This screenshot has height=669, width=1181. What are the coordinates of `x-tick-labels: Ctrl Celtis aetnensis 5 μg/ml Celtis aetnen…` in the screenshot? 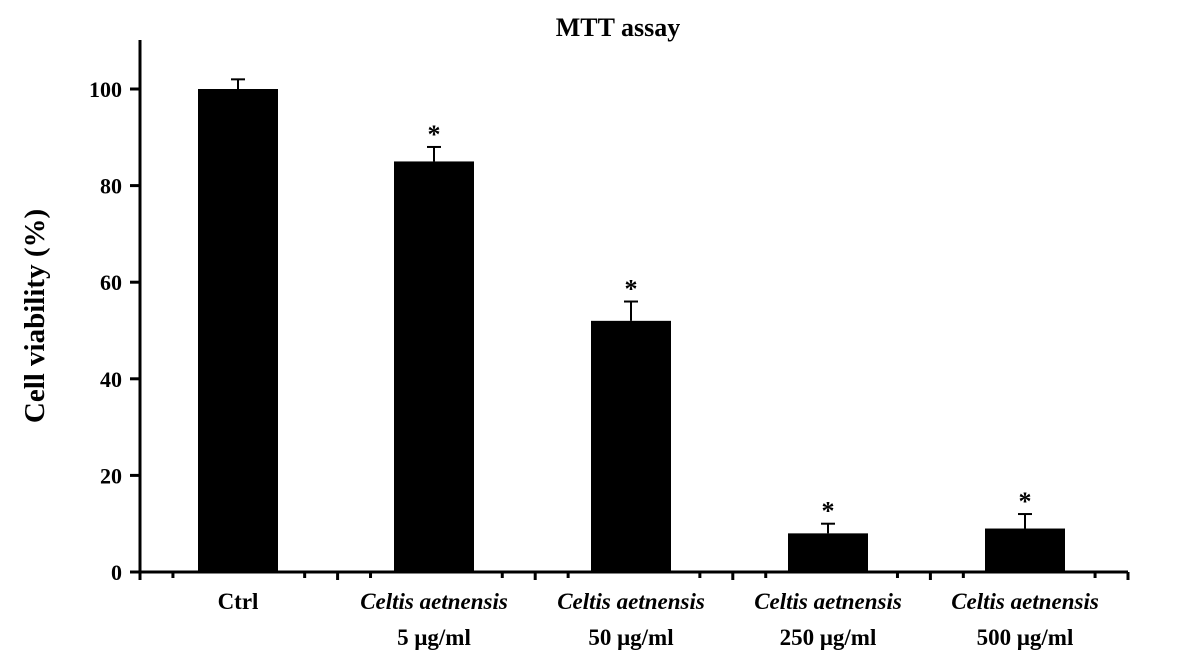 It's located at (658, 619).